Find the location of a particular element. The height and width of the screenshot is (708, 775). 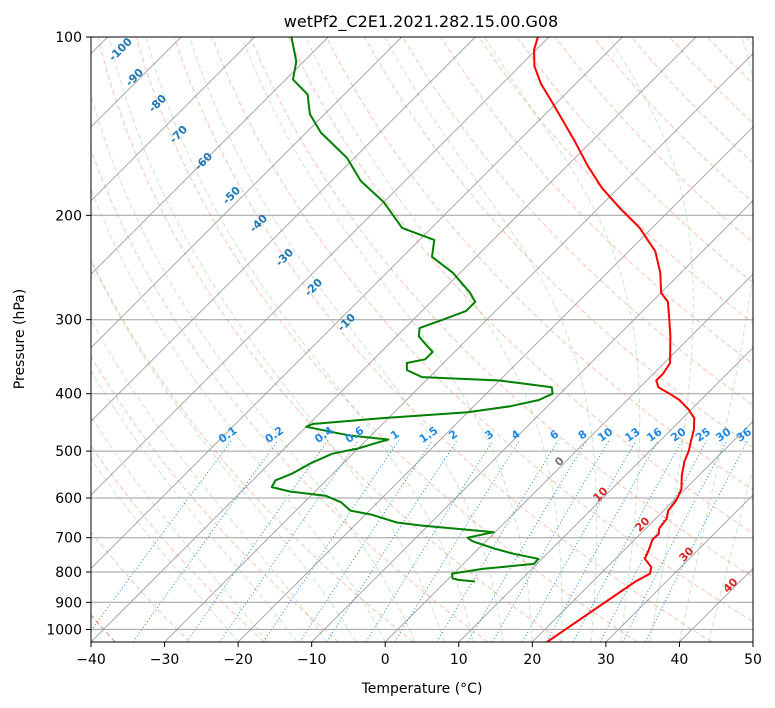

mixing-ratio-label: 2 is located at coordinates (453, 434).